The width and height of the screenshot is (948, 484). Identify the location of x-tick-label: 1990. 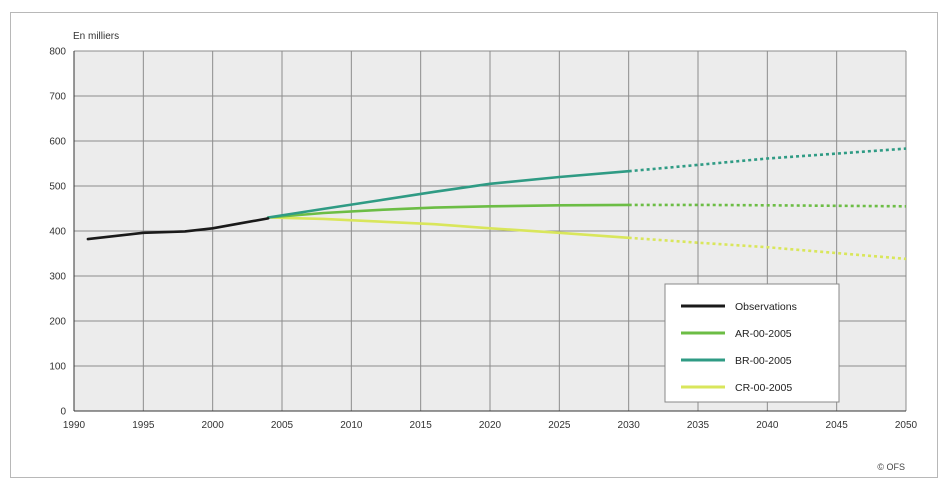
(74, 425).